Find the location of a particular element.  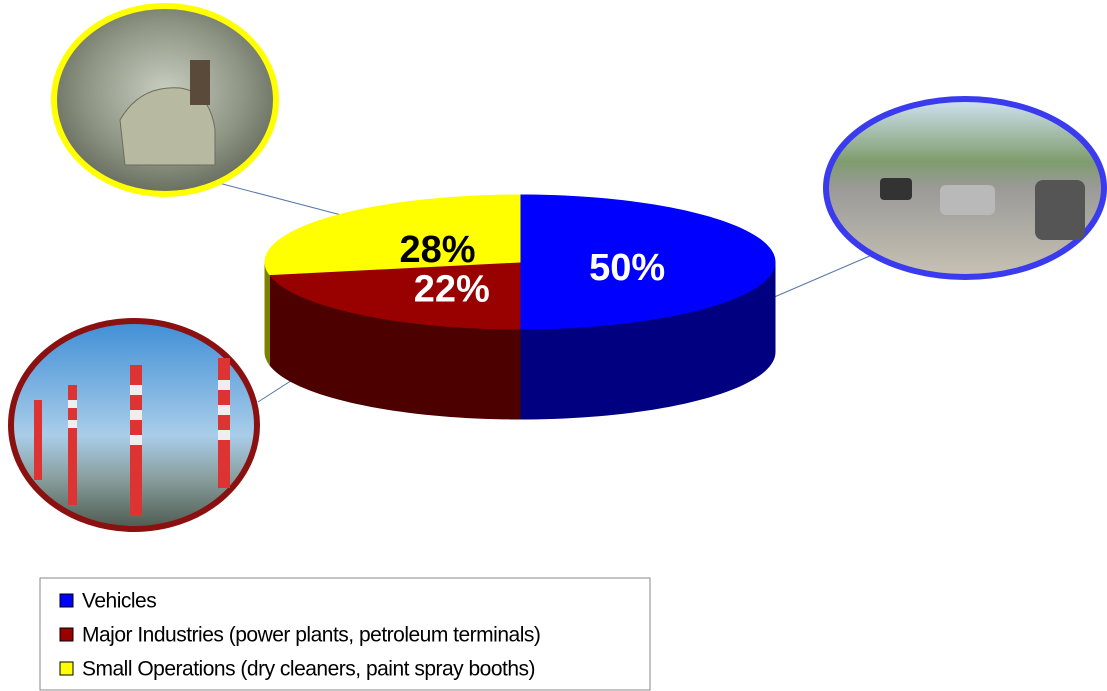

legend-label: Vehicles is located at coordinates (119, 601).